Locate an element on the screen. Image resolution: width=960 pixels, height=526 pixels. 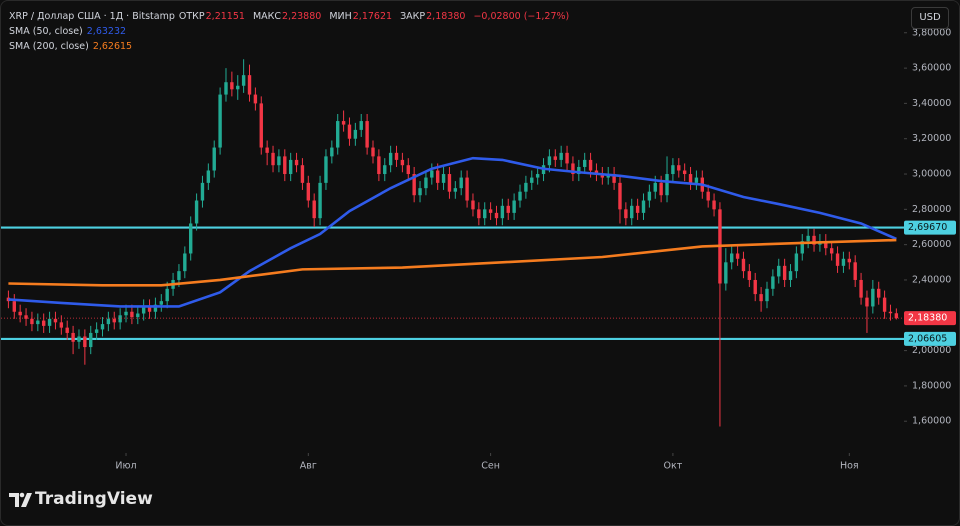
brand-logo is located at coordinates (20, 499).